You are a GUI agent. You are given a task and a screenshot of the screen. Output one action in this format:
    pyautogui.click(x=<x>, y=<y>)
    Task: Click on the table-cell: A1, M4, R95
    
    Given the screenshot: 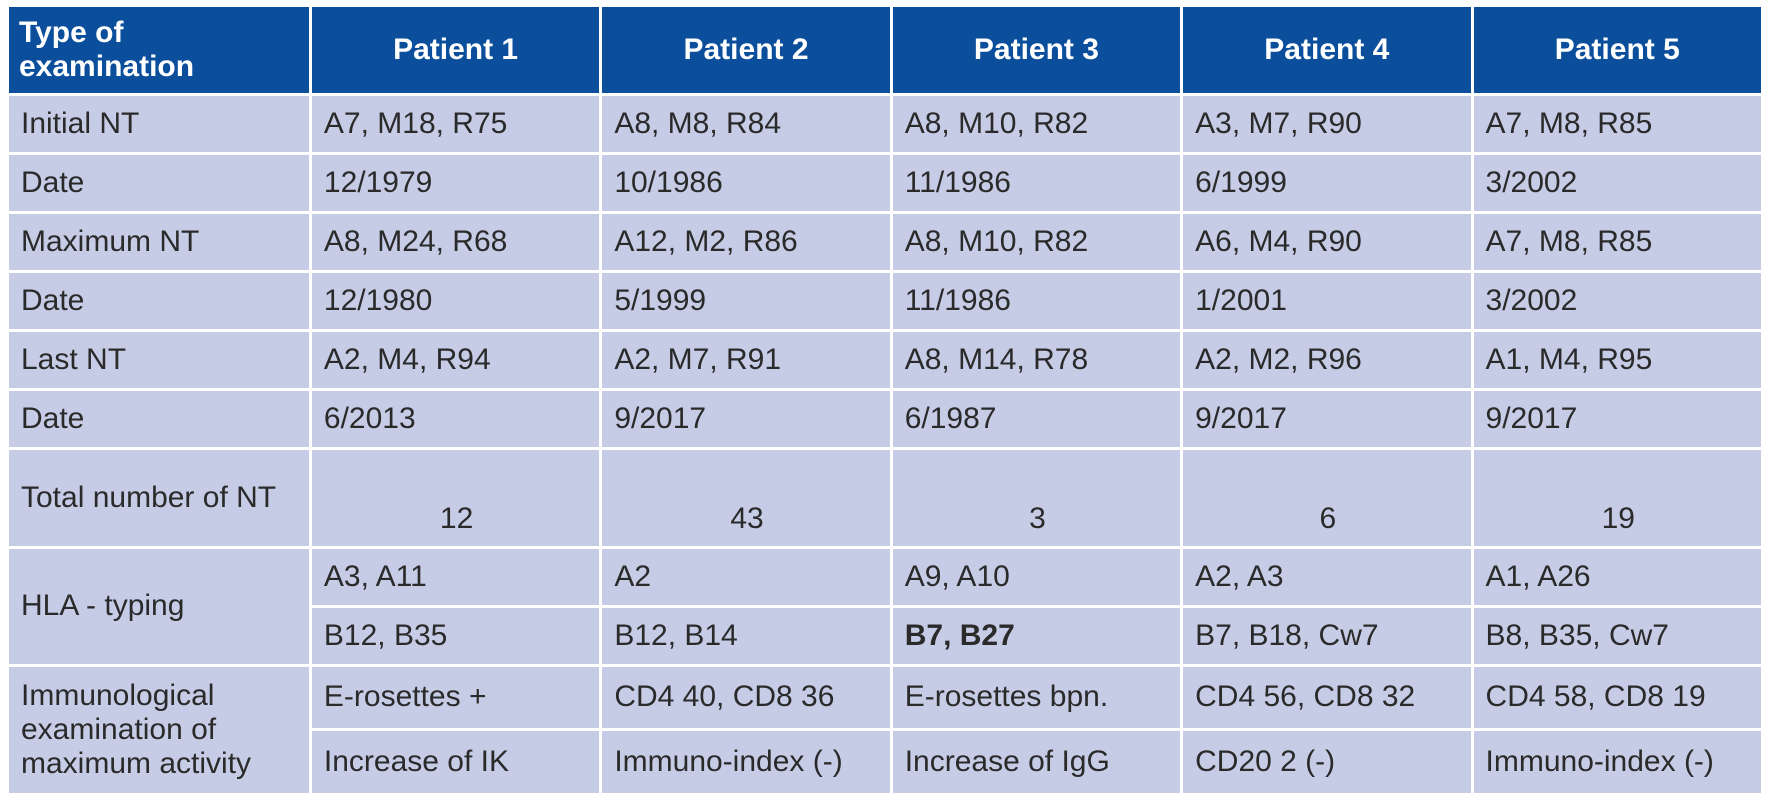 What is the action you would take?
    pyautogui.click(x=1617, y=360)
    